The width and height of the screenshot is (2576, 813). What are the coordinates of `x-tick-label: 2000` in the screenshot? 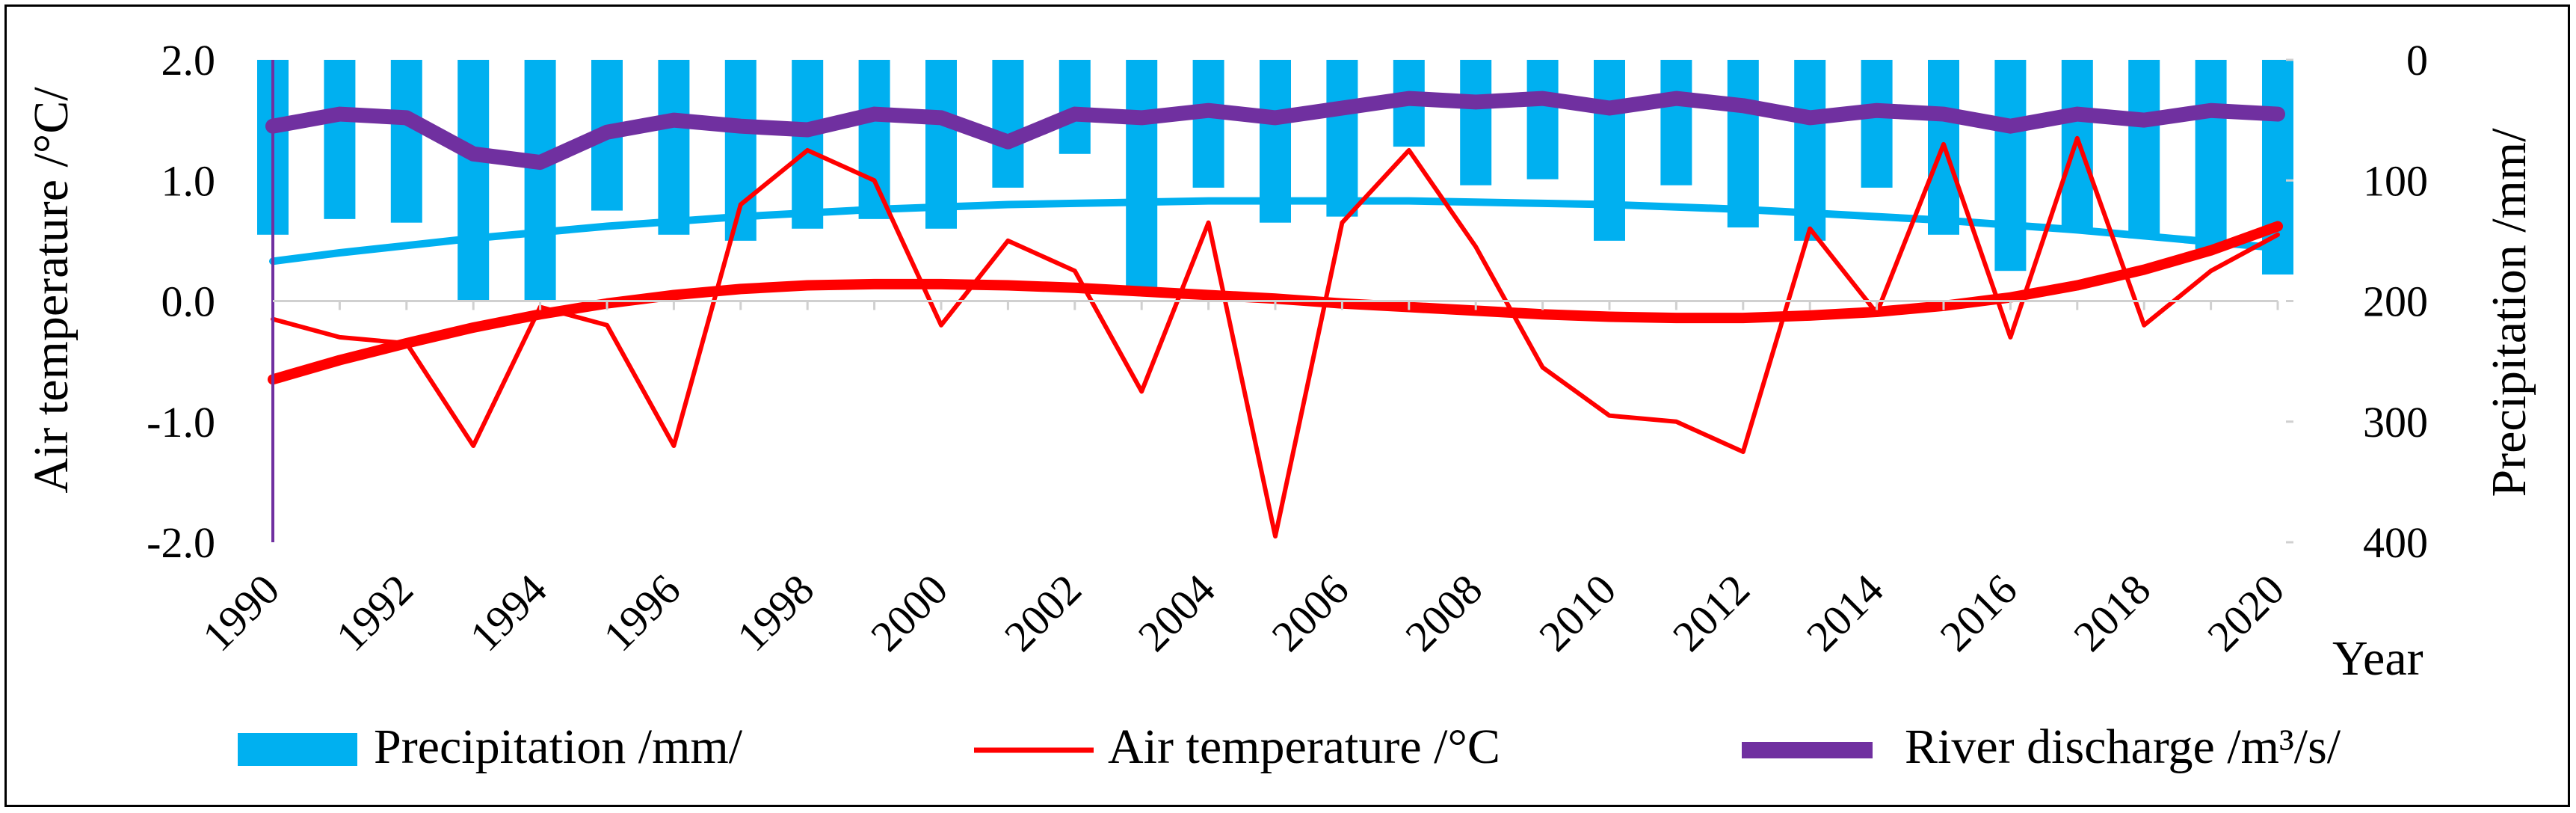 It's located at (909, 612).